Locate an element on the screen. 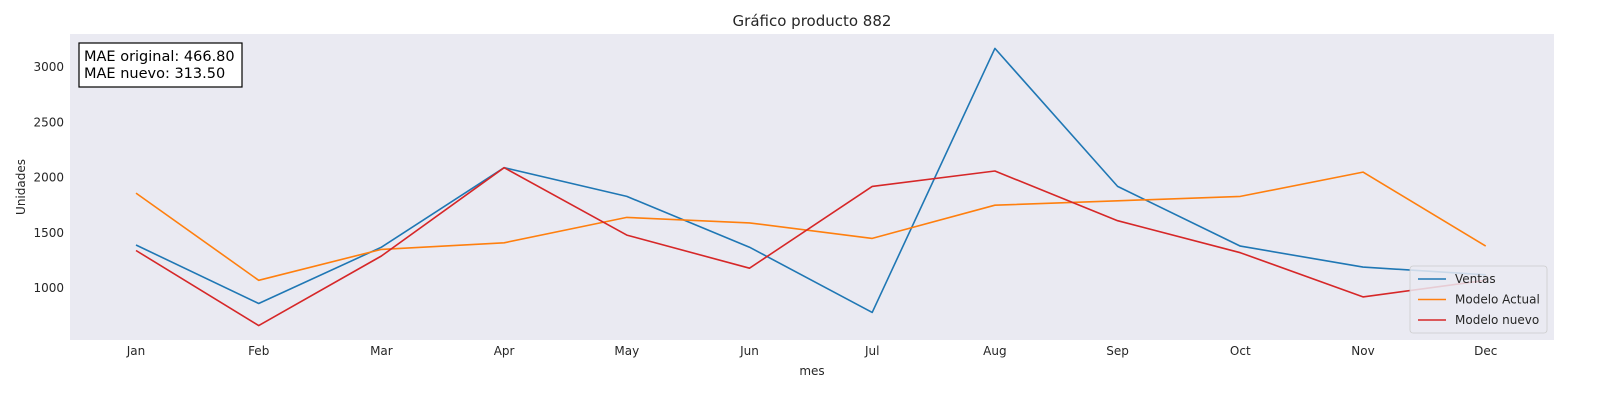 The height and width of the screenshot is (400, 1600). chart-title: Gráfico producto 882 is located at coordinates (812, 21).